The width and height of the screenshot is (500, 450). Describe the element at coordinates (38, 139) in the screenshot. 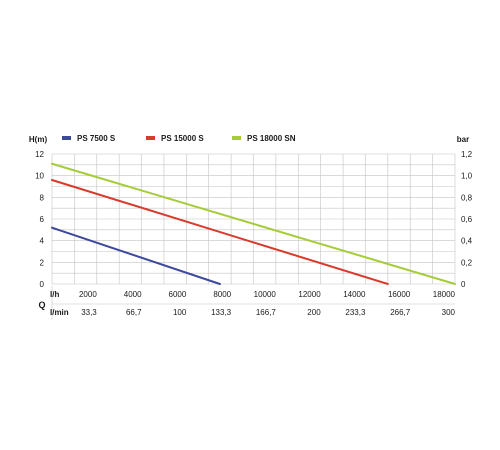

I see `y-left-axis-title: H(m)` at that location.